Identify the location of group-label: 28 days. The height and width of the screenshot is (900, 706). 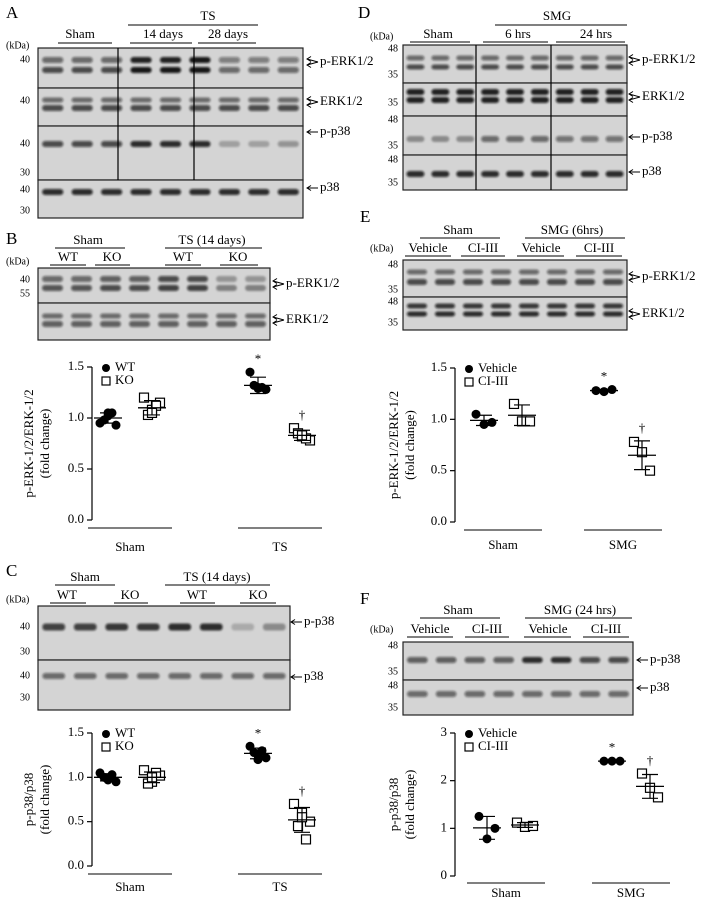
(228, 33).